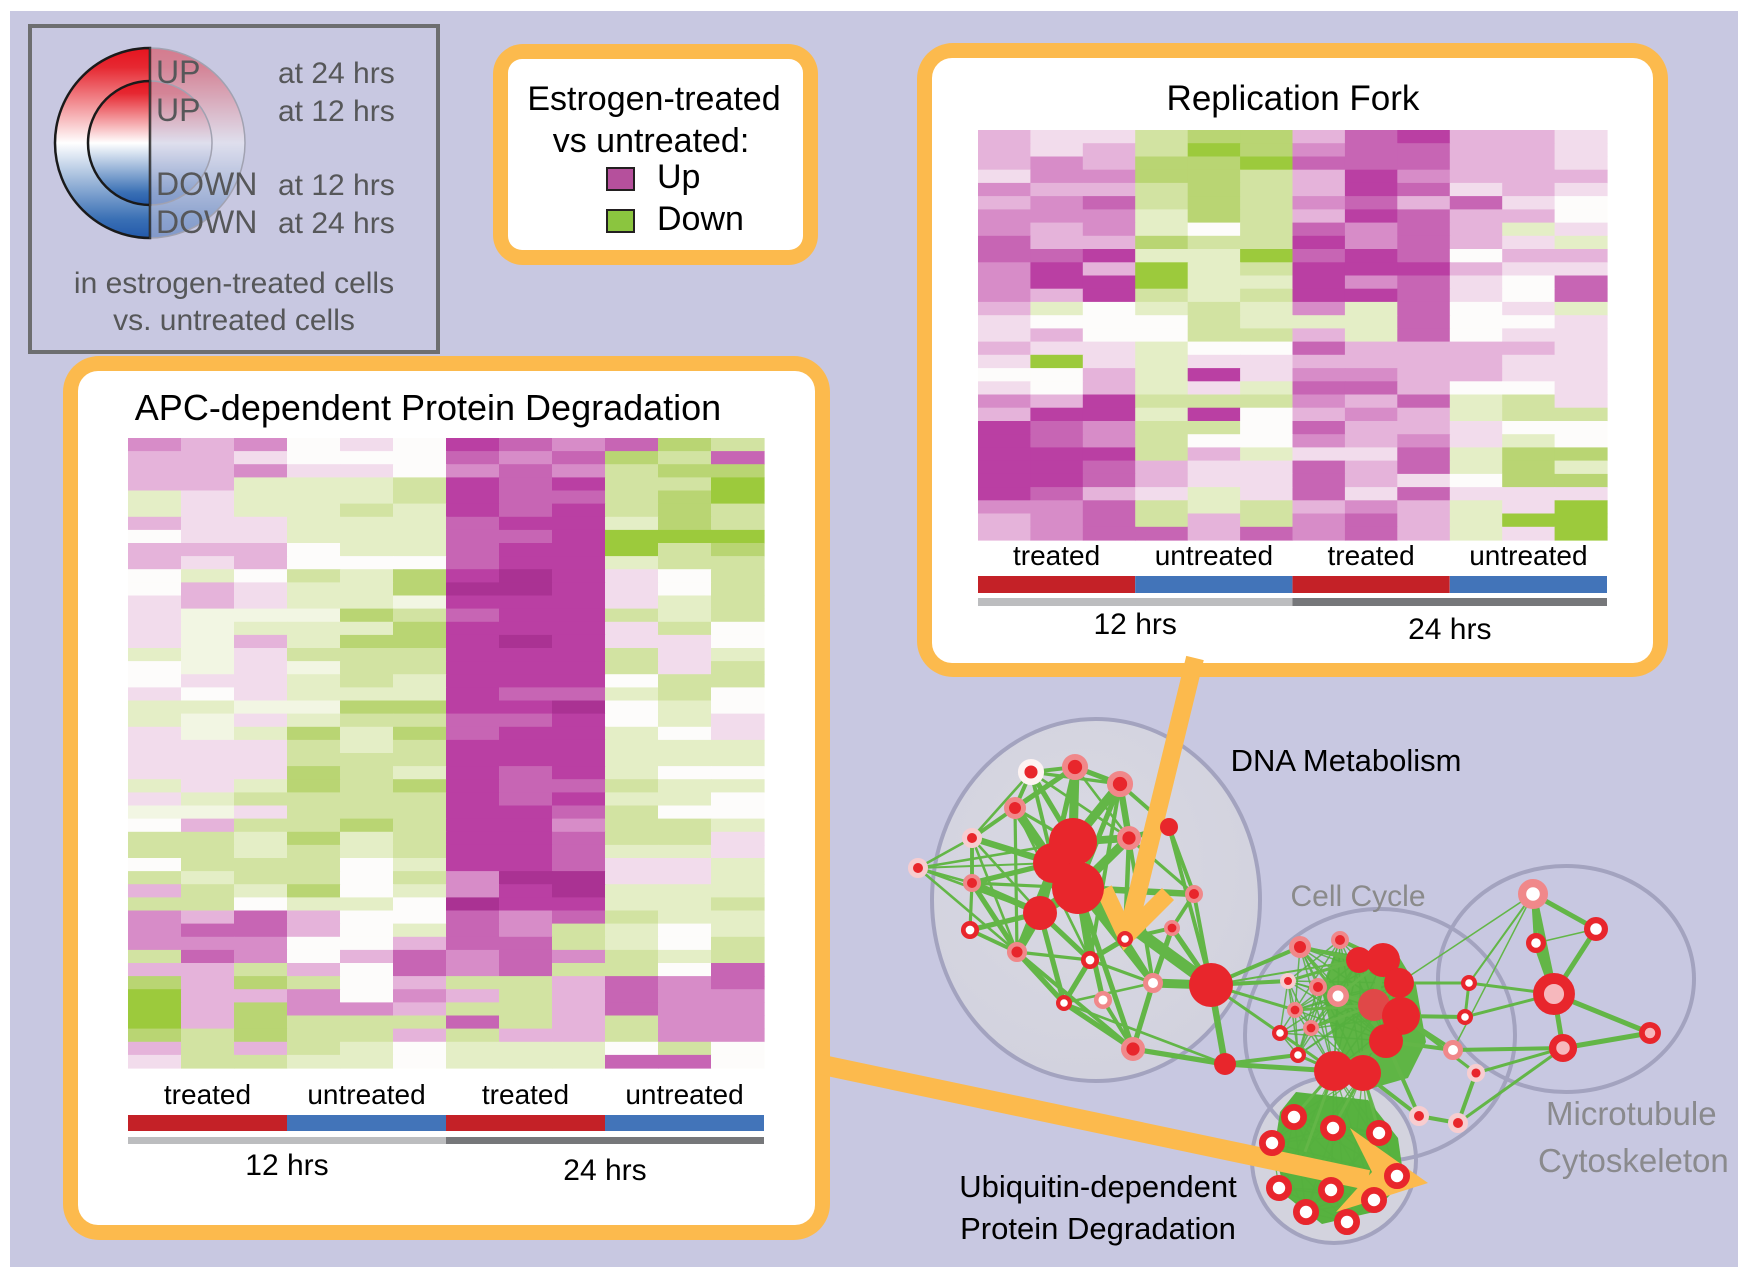 This screenshot has width=1750, height=1279. What do you see at coordinates (653, 99) in the screenshot?
I see `svg-text: Estrogen-treated` at bounding box center [653, 99].